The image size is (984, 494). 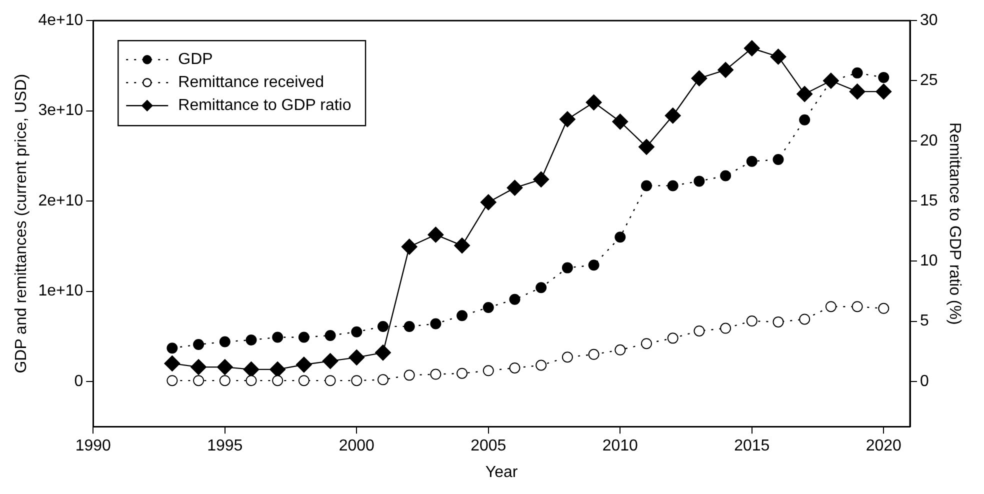 What do you see at coordinates (93, 446) in the screenshot?
I see `x-tick-label: 1990` at bounding box center [93, 446].